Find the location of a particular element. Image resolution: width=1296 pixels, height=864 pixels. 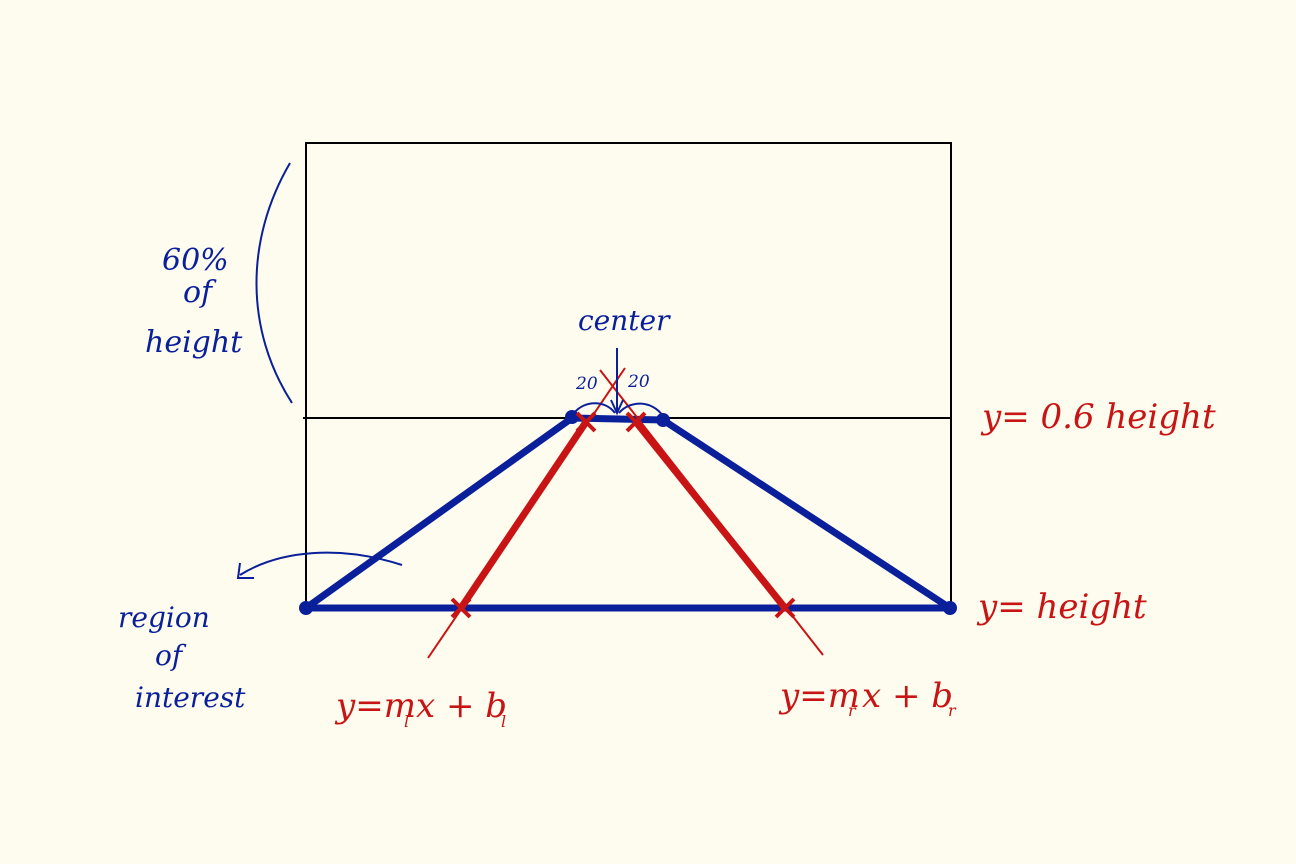

equation-bottom-line: y= height is located at coordinates (1061, 607).